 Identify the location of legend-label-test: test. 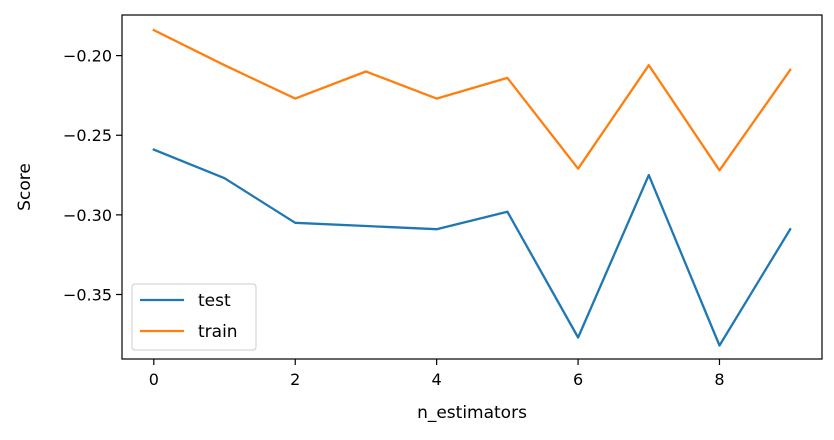
(214, 301).